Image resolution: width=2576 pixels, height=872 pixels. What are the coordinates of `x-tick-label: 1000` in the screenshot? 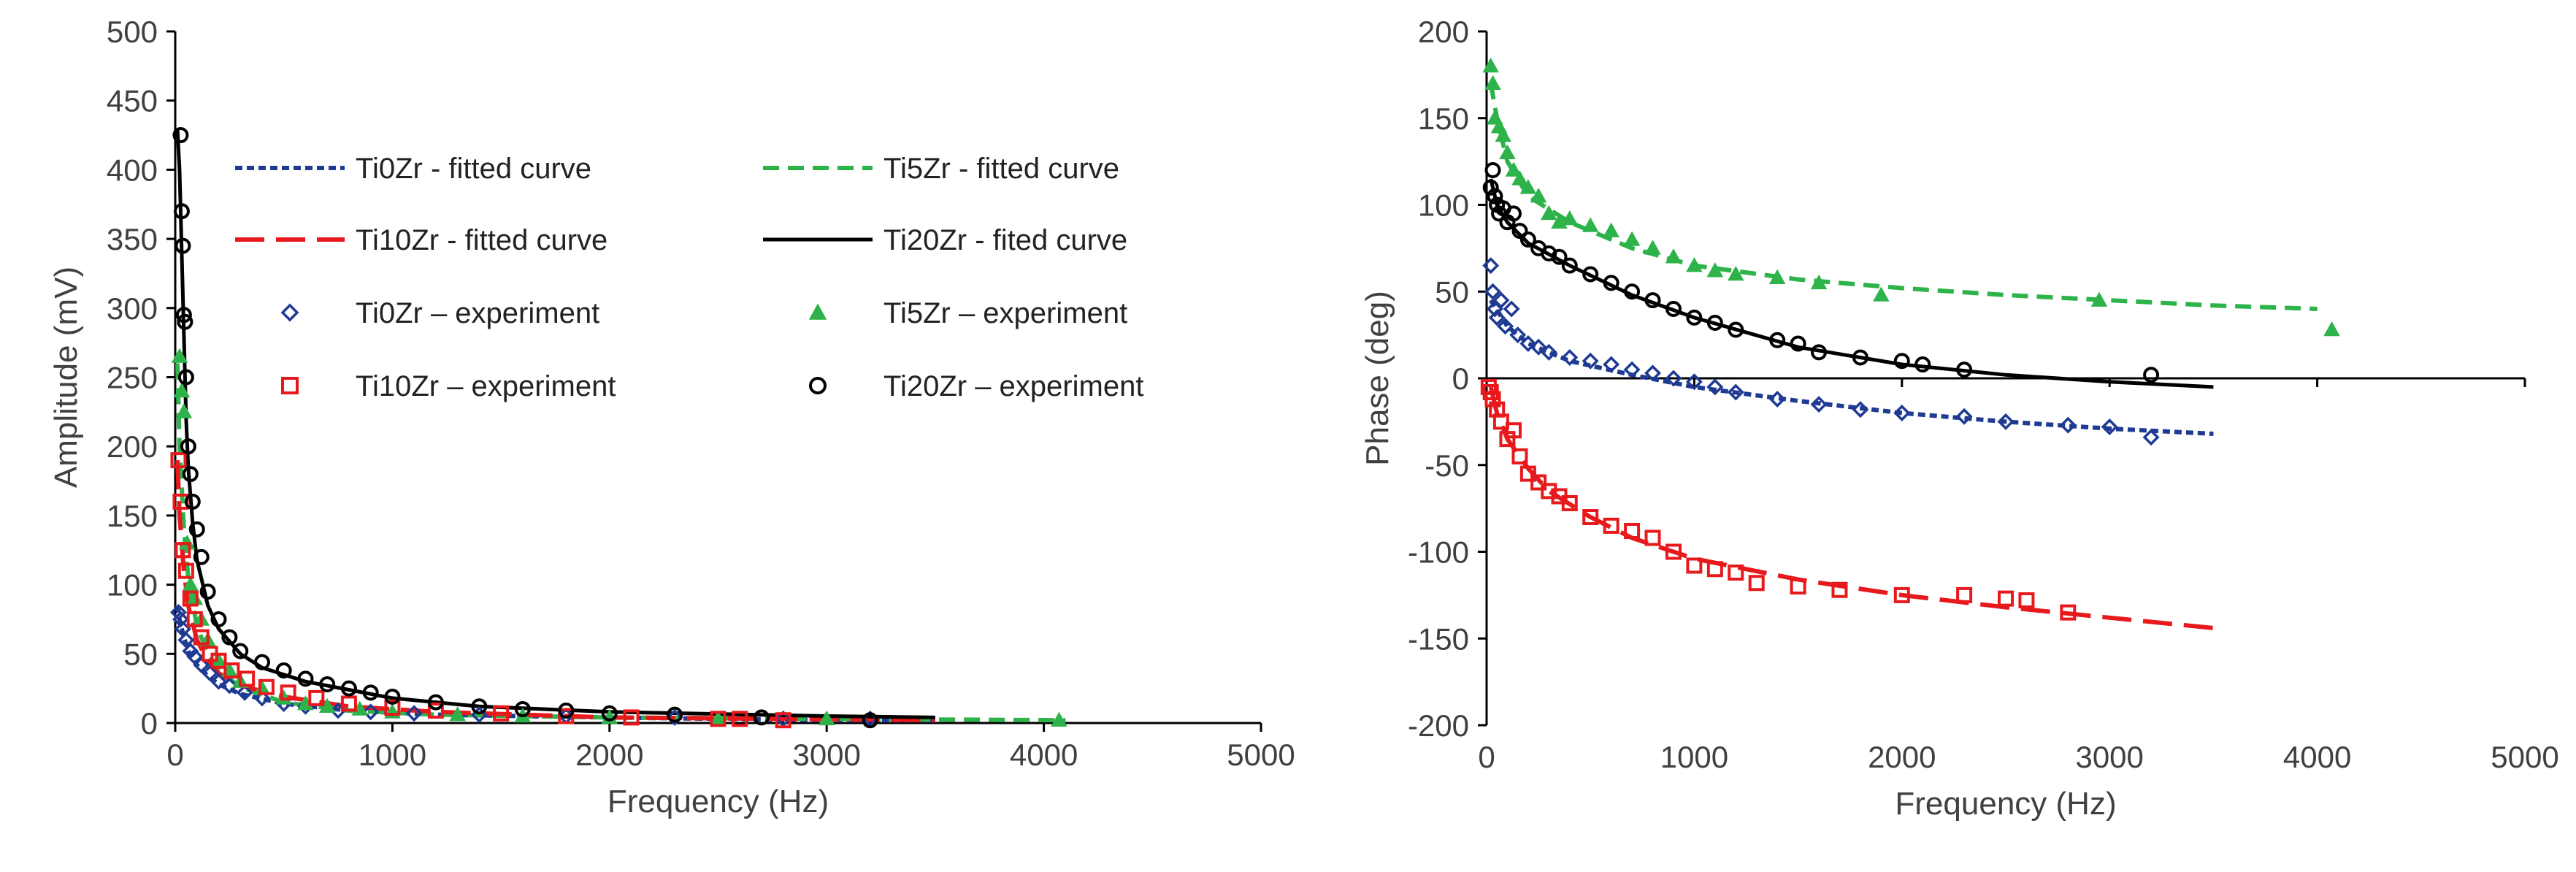 It's located at (392, 755).